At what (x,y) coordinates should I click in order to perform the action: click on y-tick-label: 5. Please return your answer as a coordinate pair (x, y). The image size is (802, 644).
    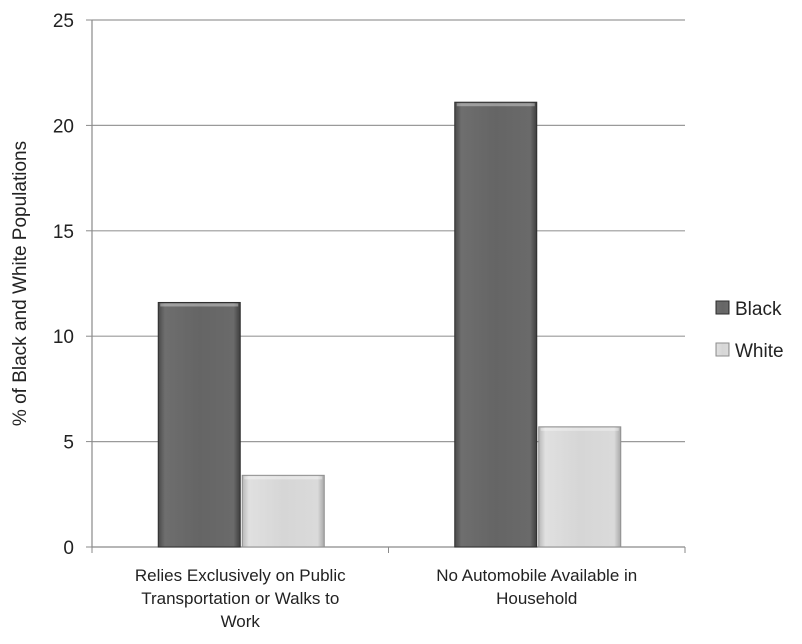
    Looking at the image, I should click on (68, 443).